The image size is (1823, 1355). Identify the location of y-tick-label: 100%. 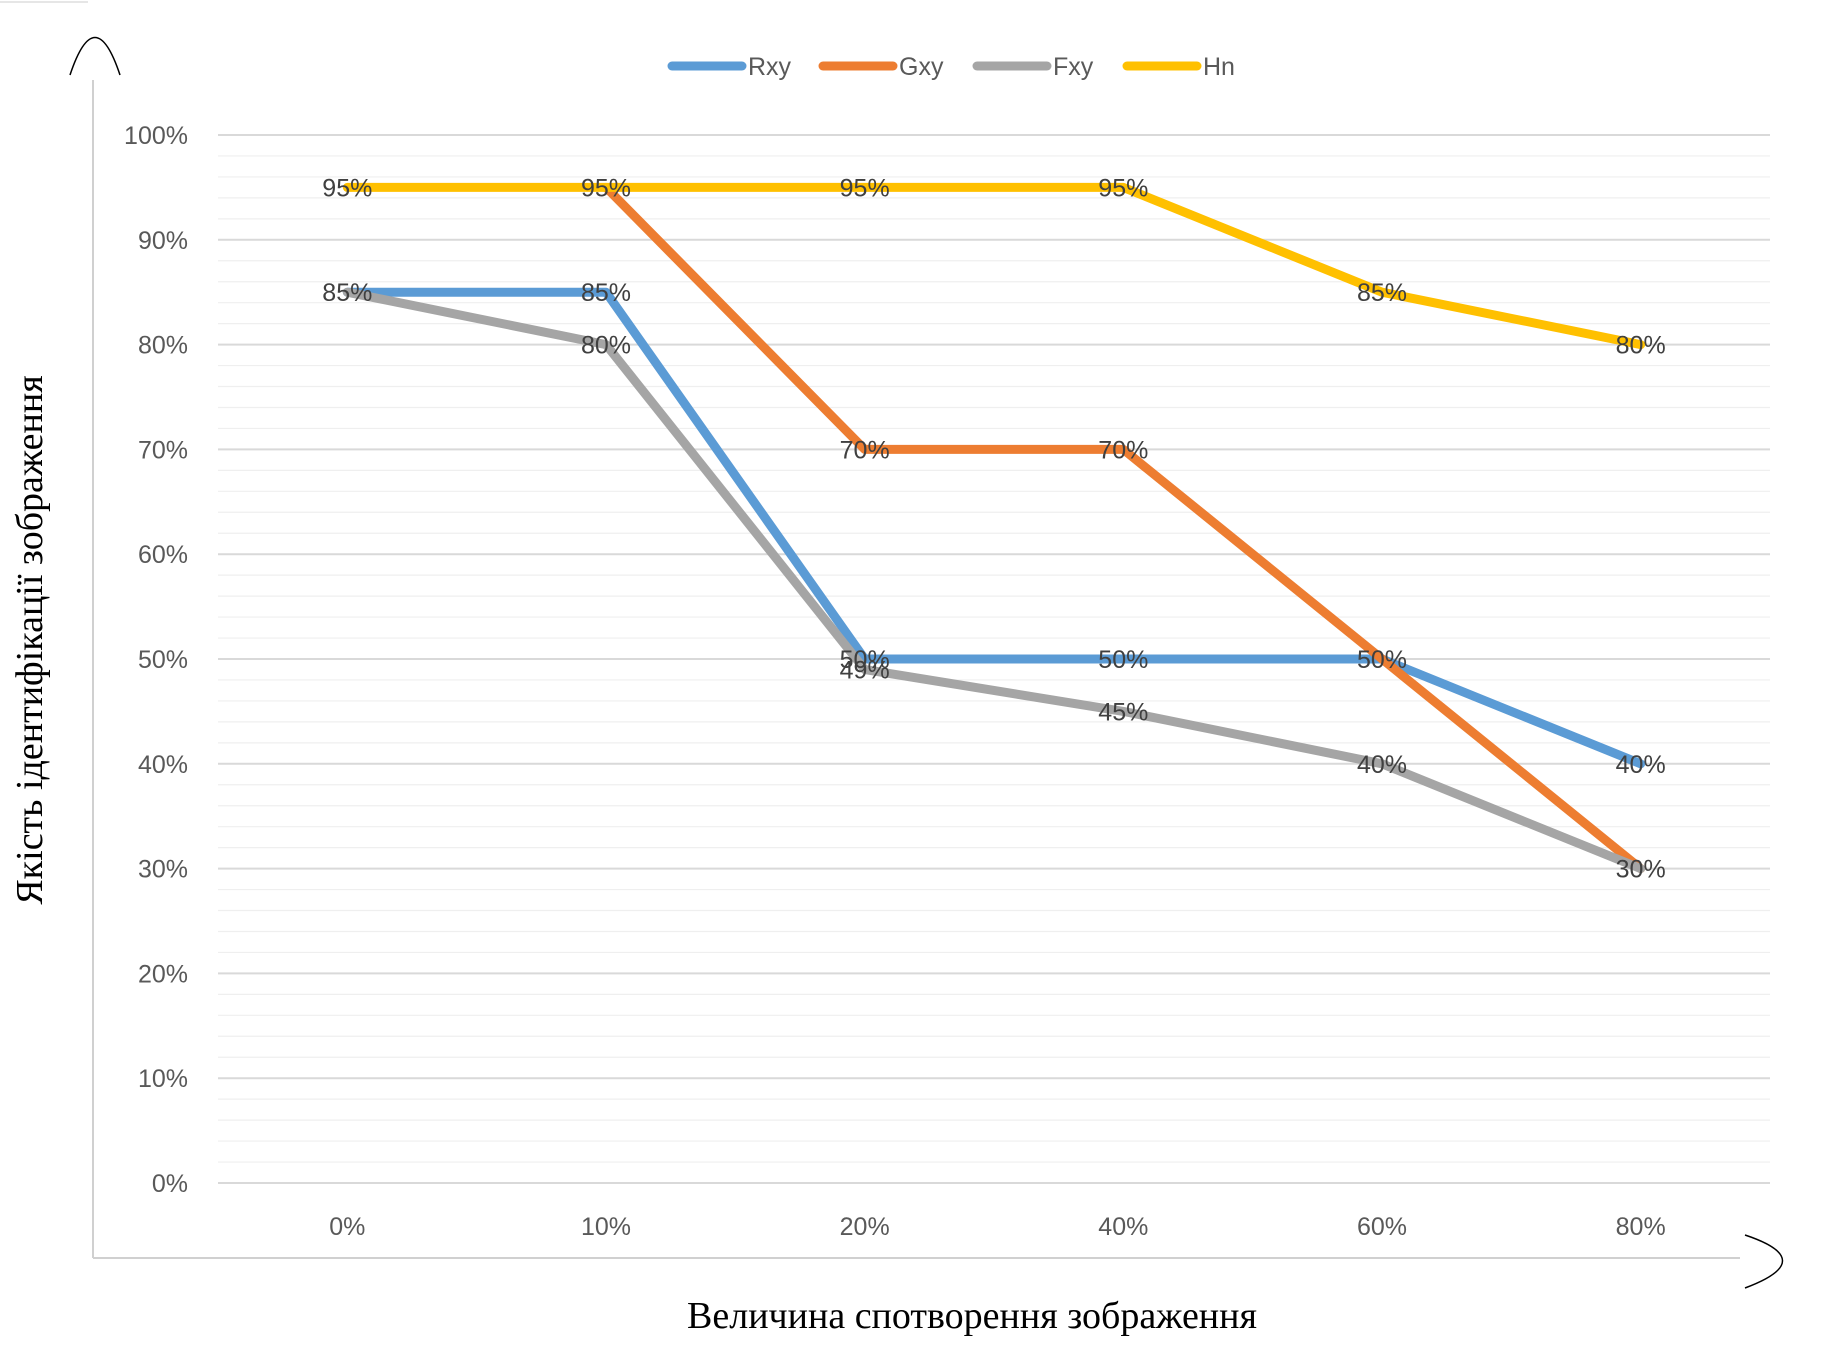
(156, 136).